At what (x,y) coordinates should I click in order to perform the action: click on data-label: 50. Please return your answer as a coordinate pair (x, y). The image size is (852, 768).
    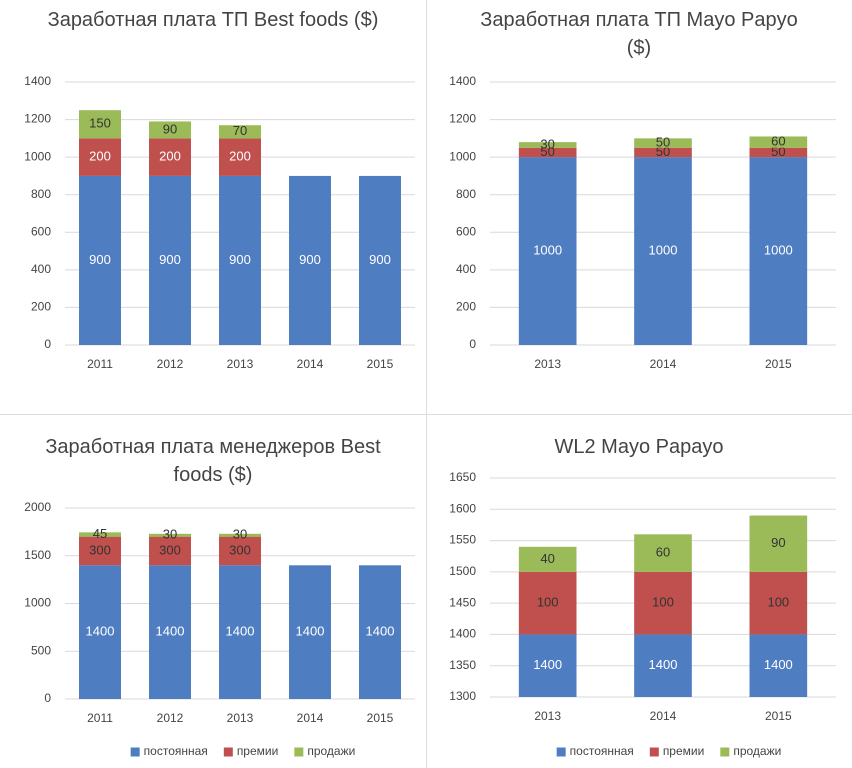
    Looking at the image, I should click on (663, 141).